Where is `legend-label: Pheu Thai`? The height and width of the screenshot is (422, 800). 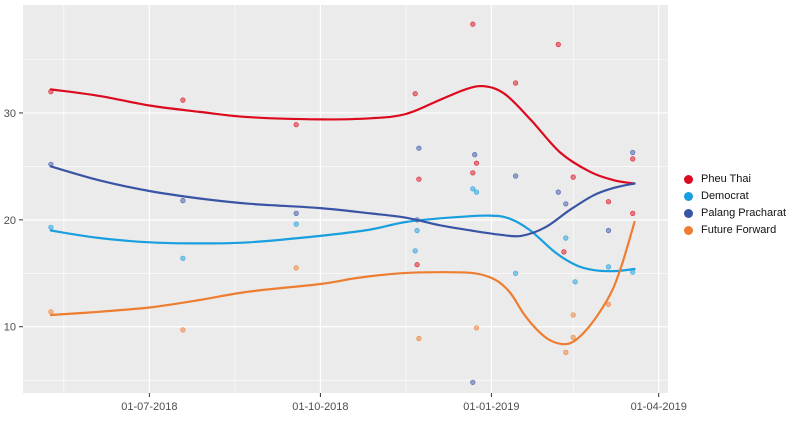
legend-label: Pheu Thai is located at coordinates (726, 179).